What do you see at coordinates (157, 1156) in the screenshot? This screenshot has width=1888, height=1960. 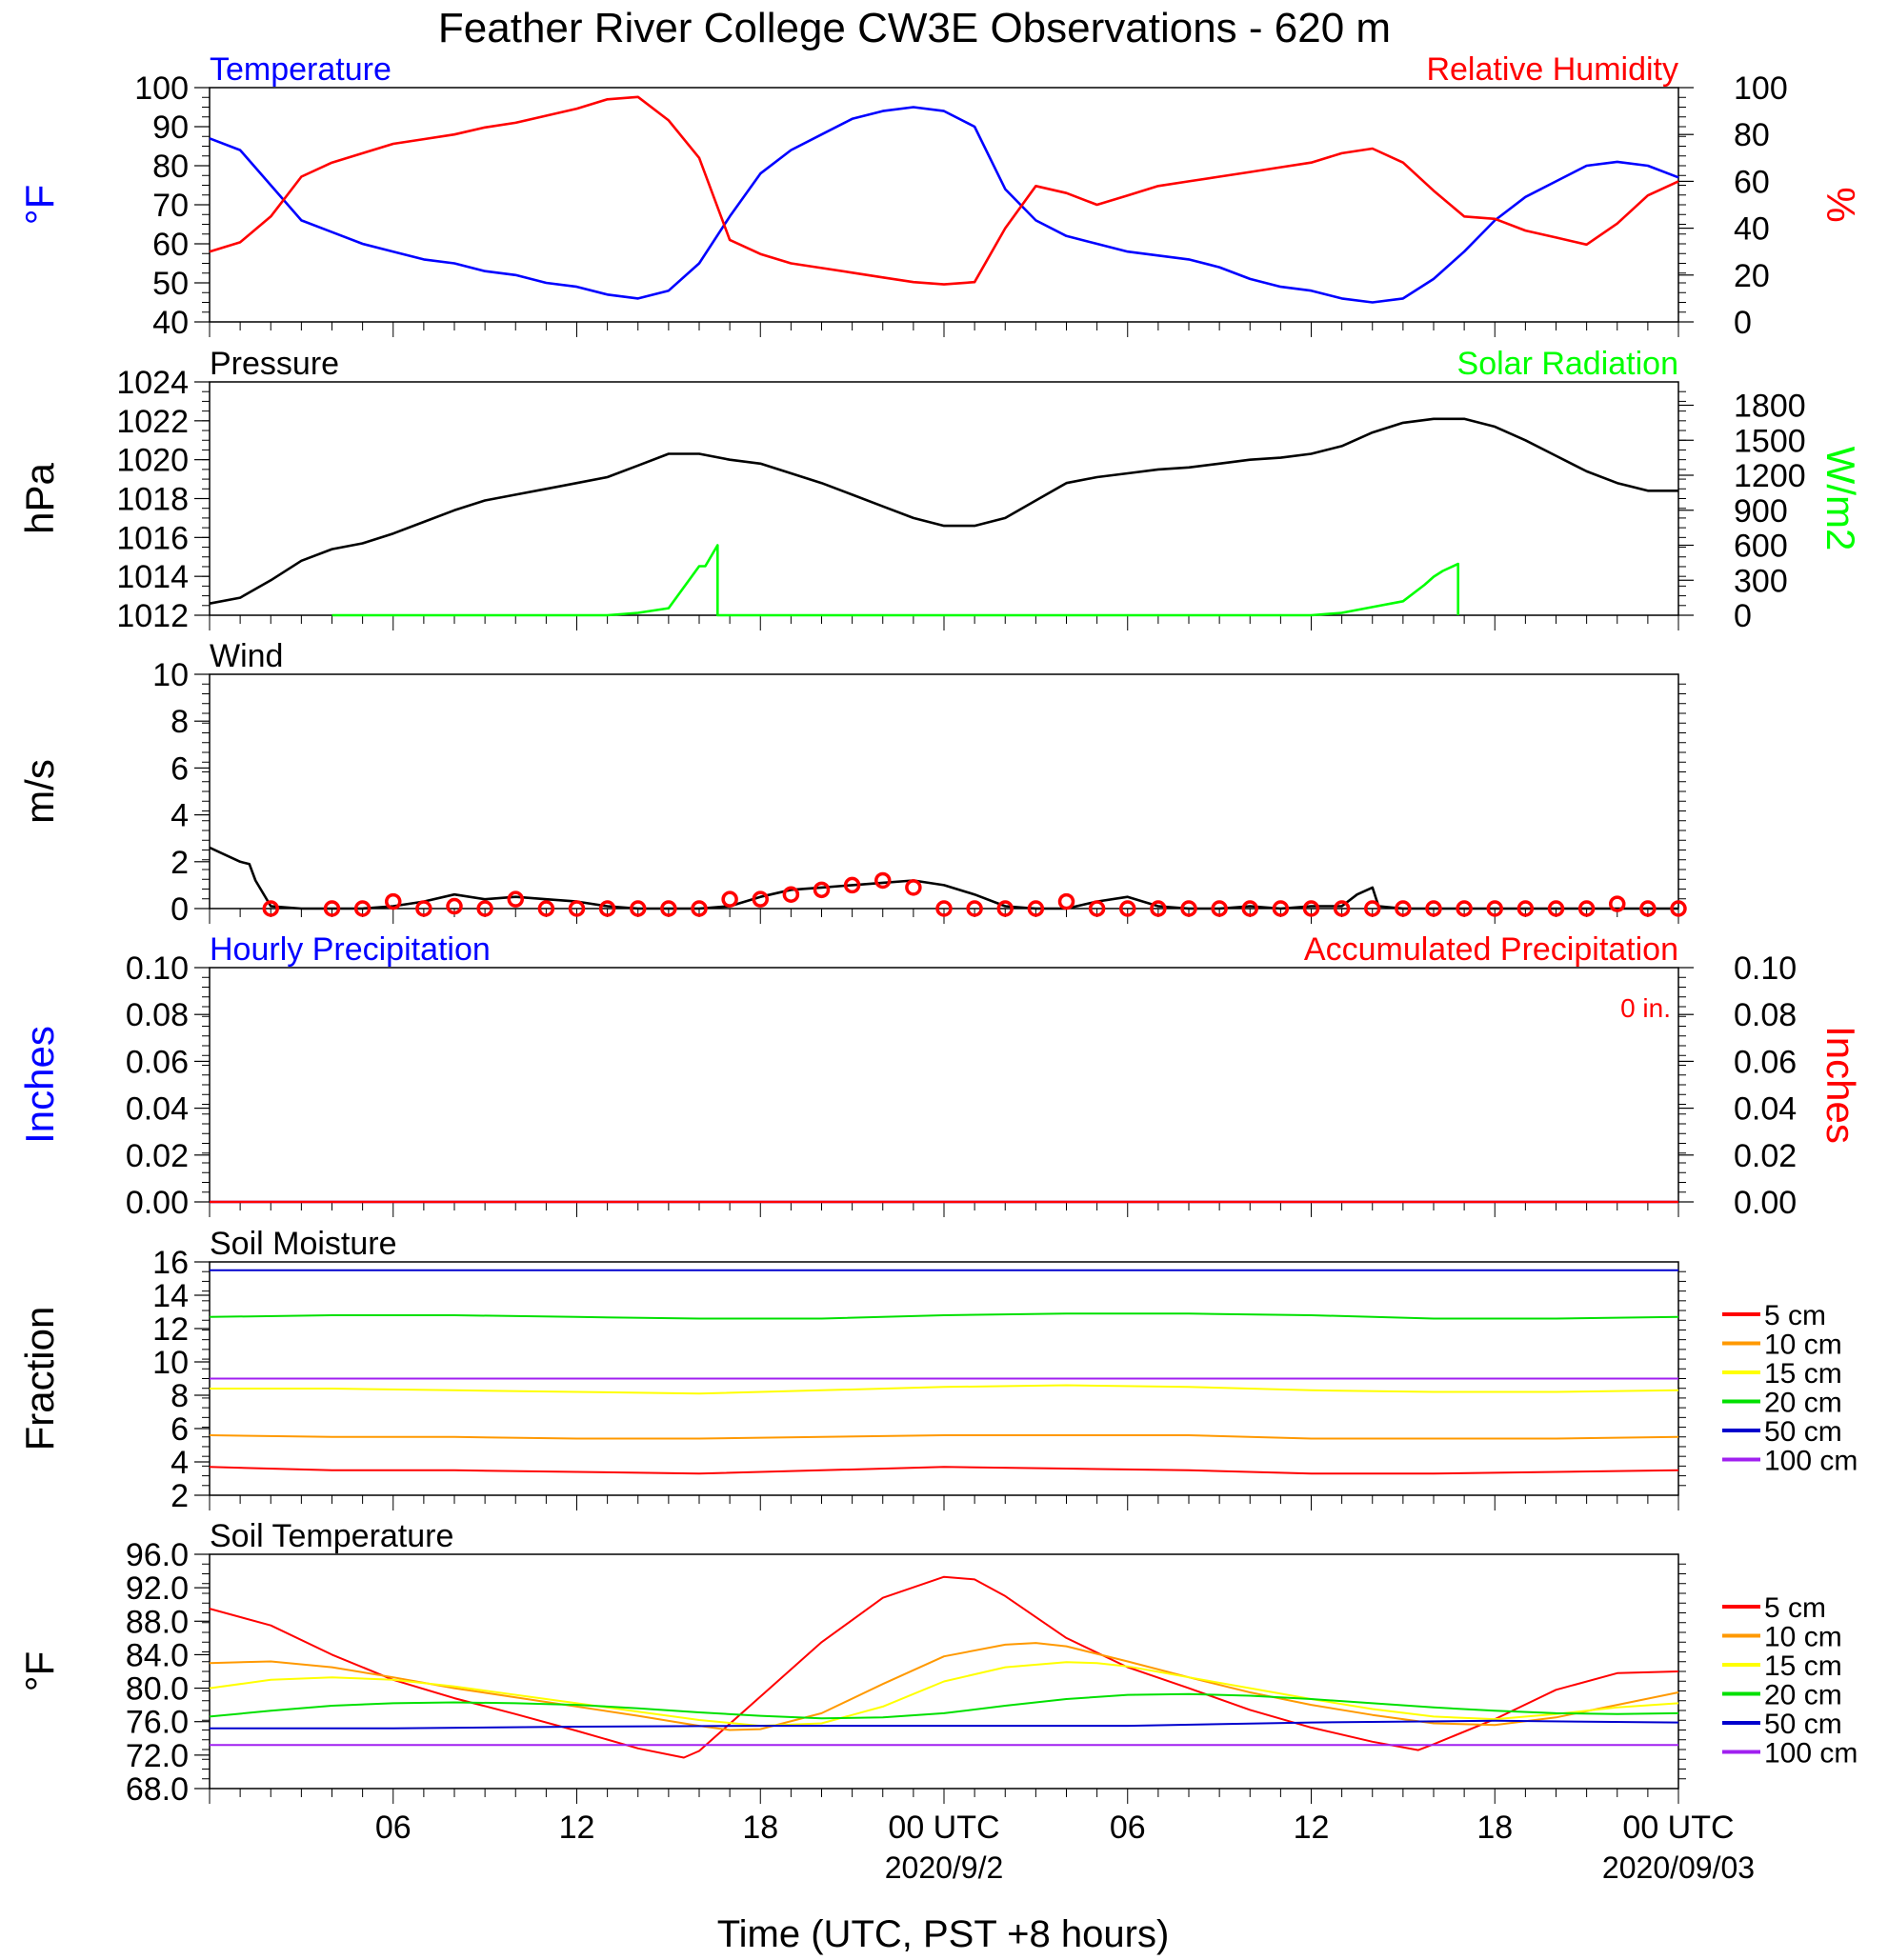 I see `y-tick-label: 0.02` at bounding box center [157, 1156].